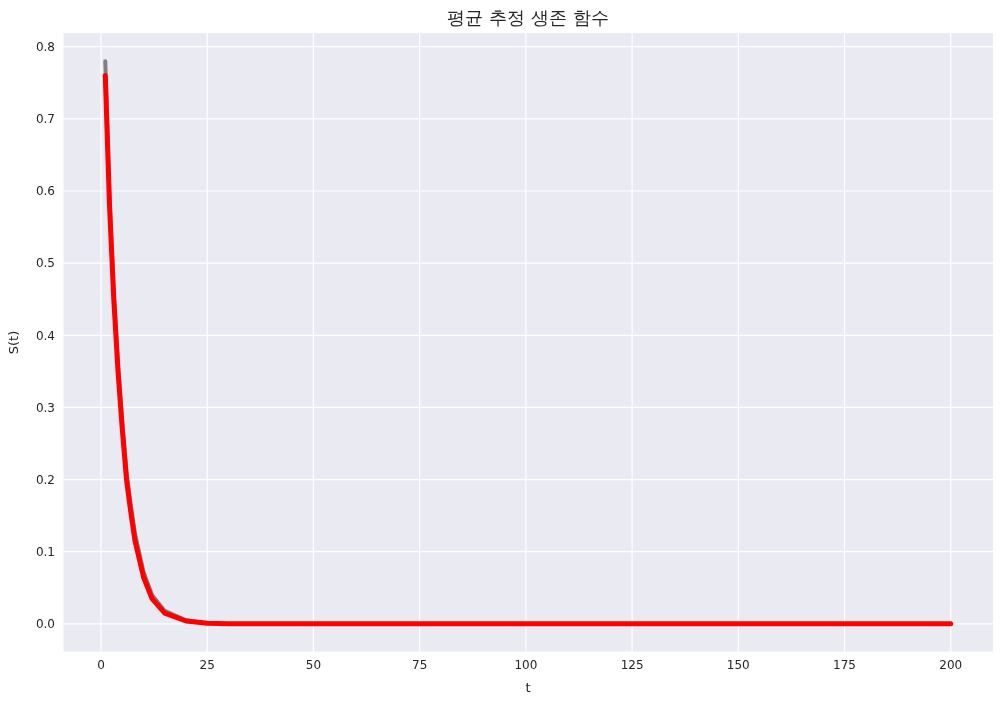  What do you see at coordinates (45, 263) in the screenshot?
I see `y-tick-label: 0.5` at bounding box center [45, 263].